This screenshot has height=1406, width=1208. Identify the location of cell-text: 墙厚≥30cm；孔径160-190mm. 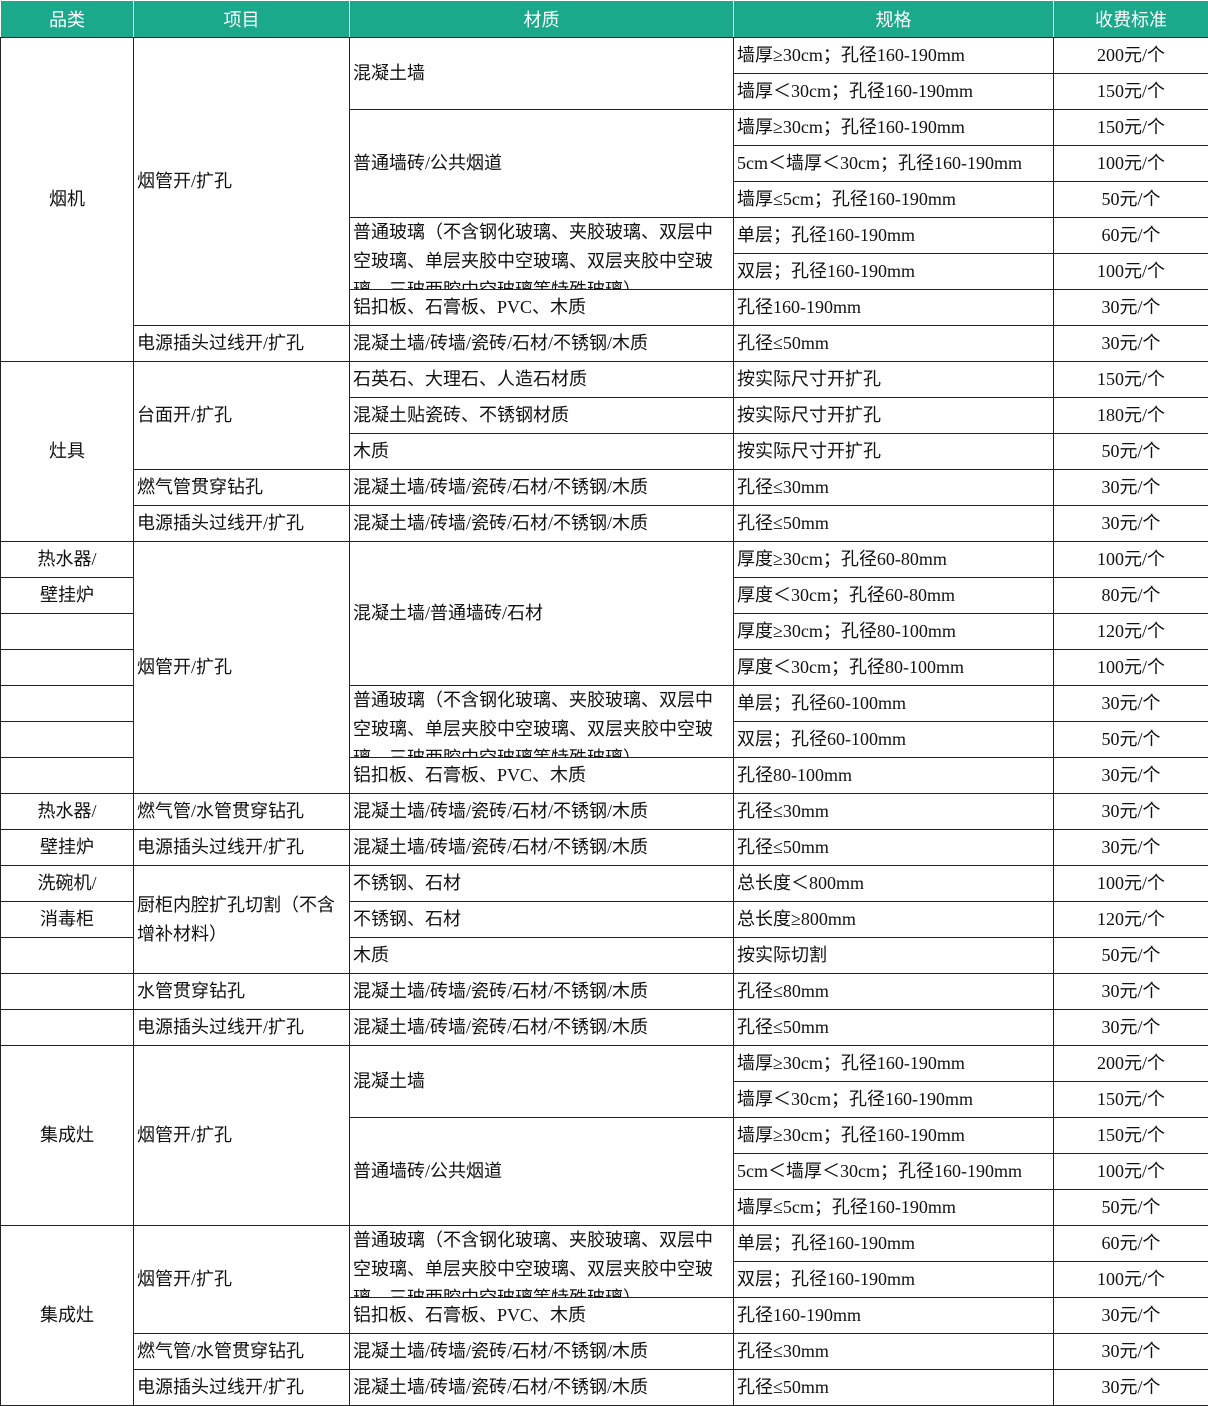
(851, 127).